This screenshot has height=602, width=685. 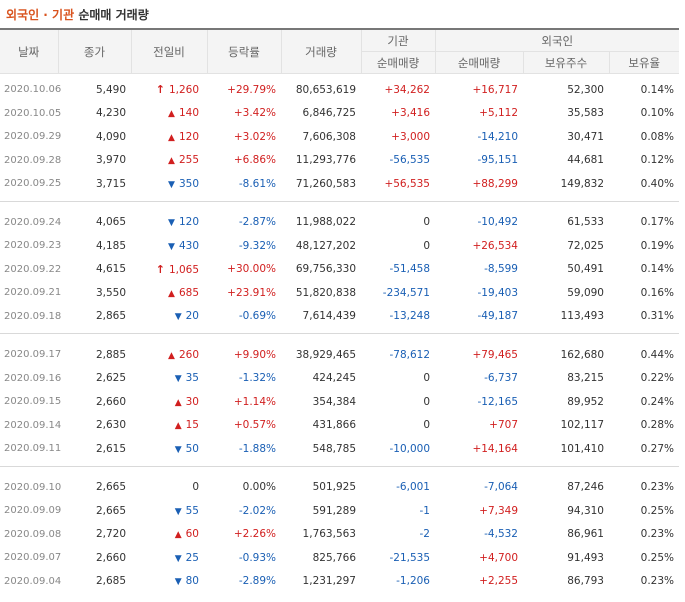 What do you see at coordinates (410, 113) in the screenshot?
I see `cell-inst-net: +3,416` at bounding box center [410, 113].